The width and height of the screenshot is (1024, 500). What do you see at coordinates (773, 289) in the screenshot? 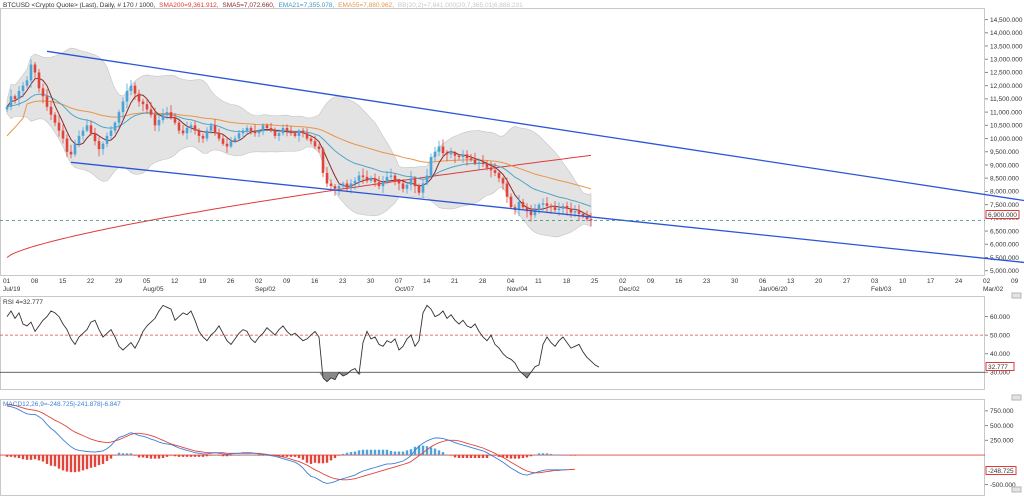
I see `month-label: Jan/06/20` at bounding box center [773, 289].